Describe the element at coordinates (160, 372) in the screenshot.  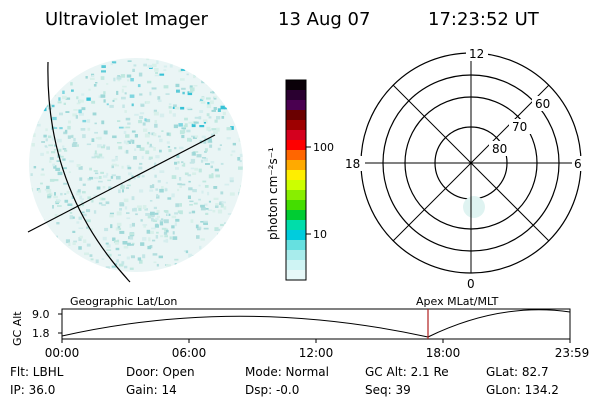
I see `status-door: Door: Open` at that location.